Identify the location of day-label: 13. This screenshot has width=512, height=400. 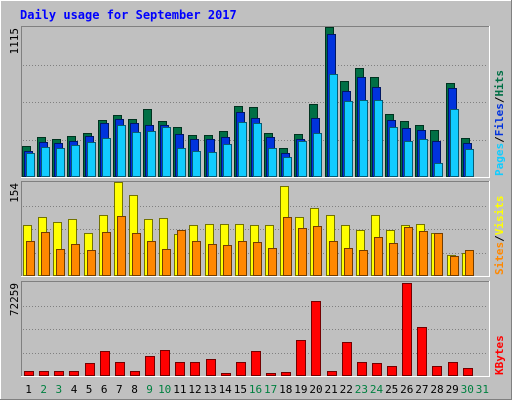
(209, 389).